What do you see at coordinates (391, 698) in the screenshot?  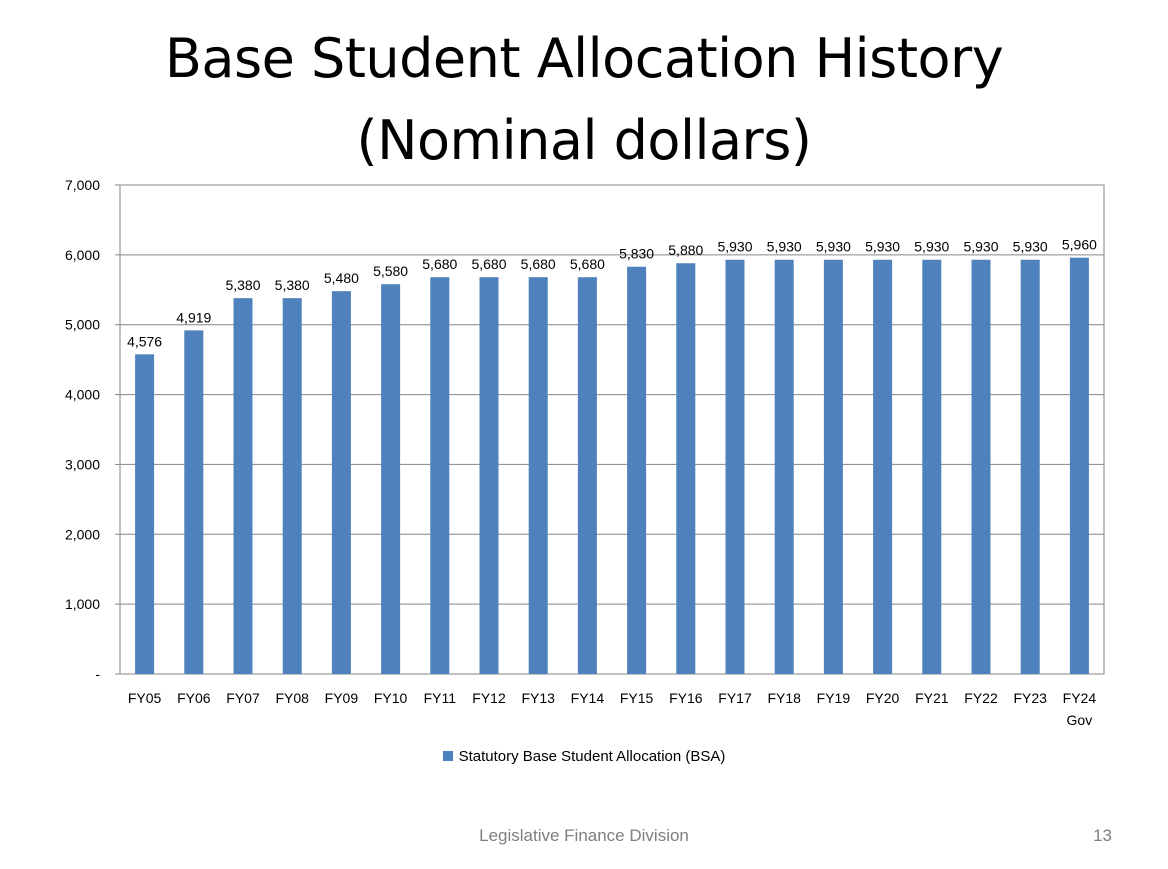 I see `x-tick-label: FY10` at bounding box center [391, 698].